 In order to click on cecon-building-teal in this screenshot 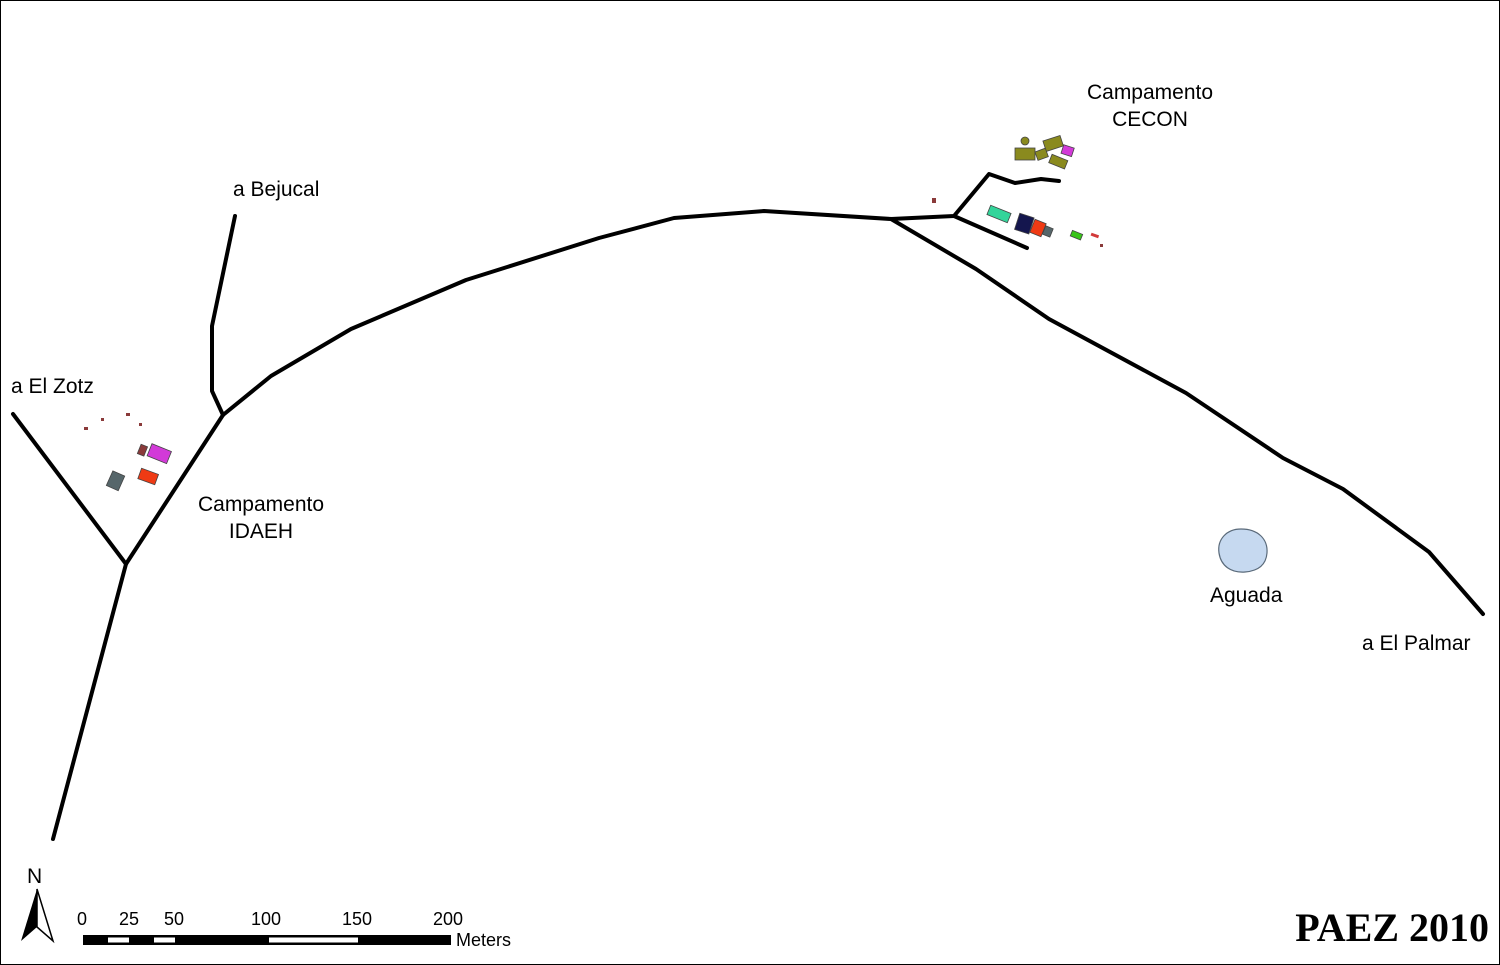, I will do `click(999, 214)`.